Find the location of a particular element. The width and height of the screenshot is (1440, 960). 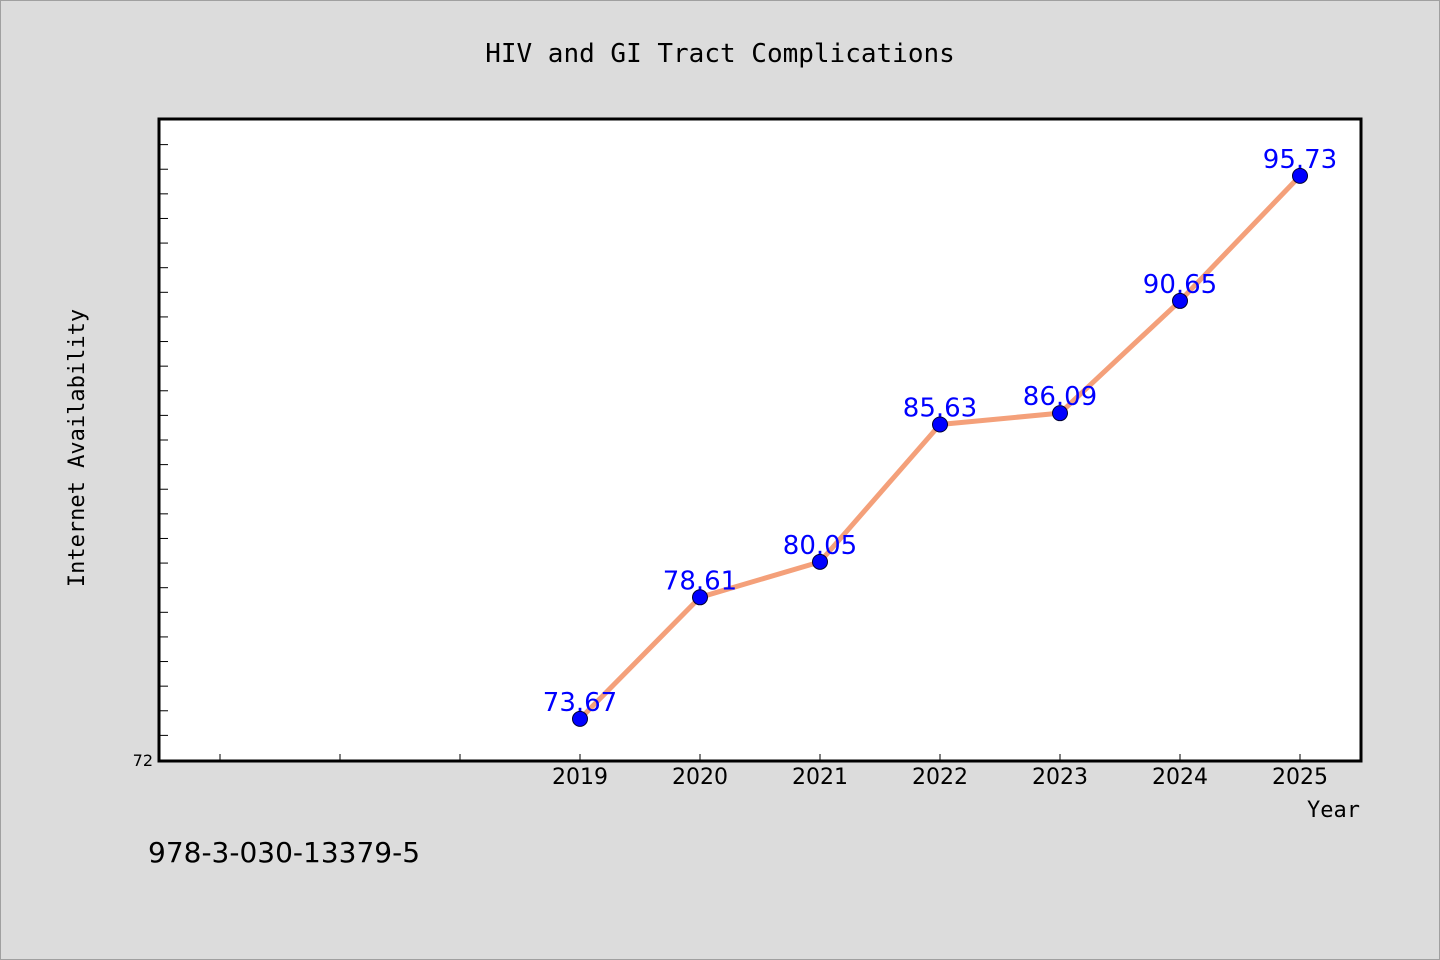

data-label: 86.09 is located at coordinates (1060, 397).